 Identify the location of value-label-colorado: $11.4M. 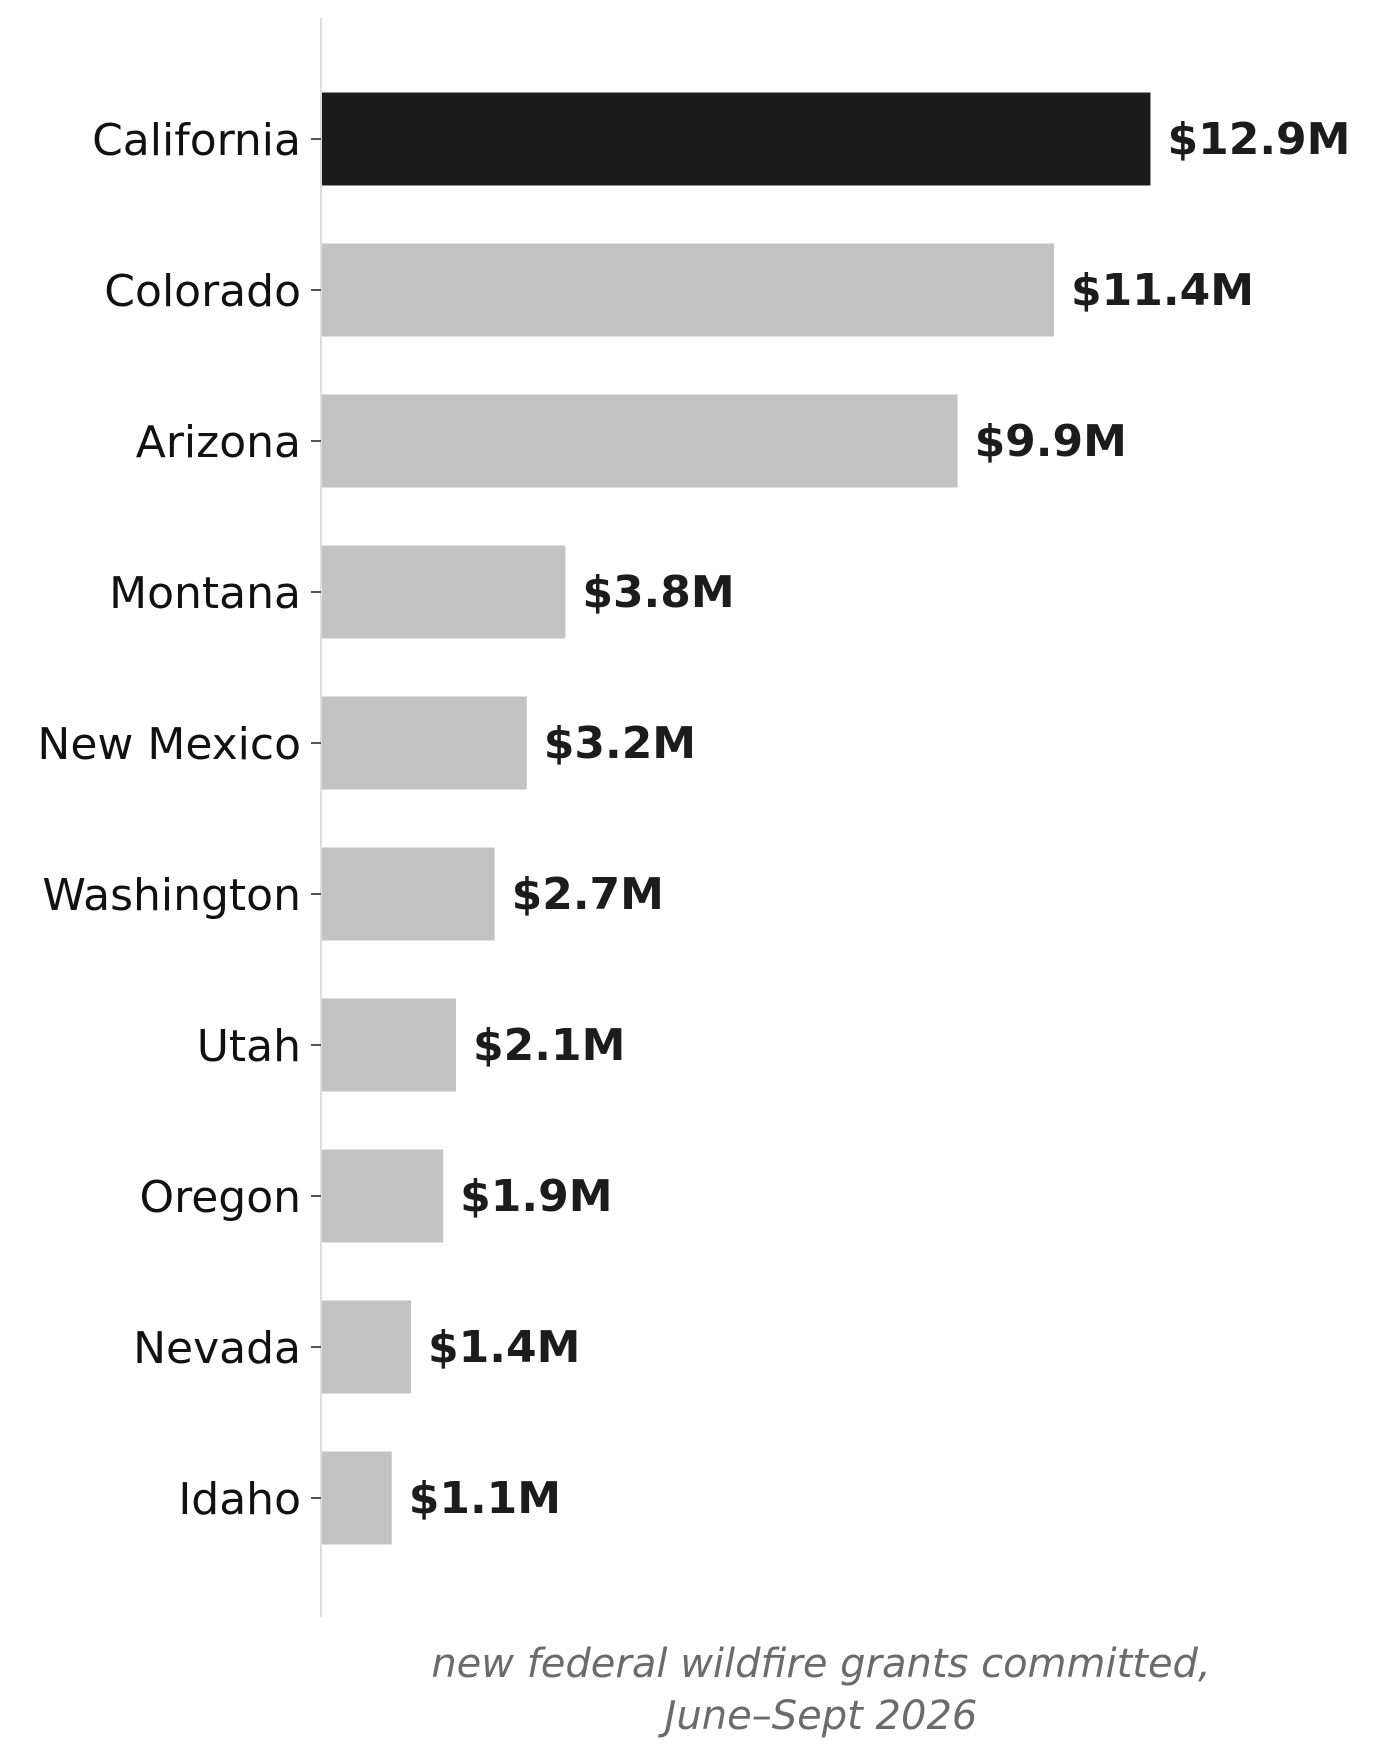
(1162, 290).